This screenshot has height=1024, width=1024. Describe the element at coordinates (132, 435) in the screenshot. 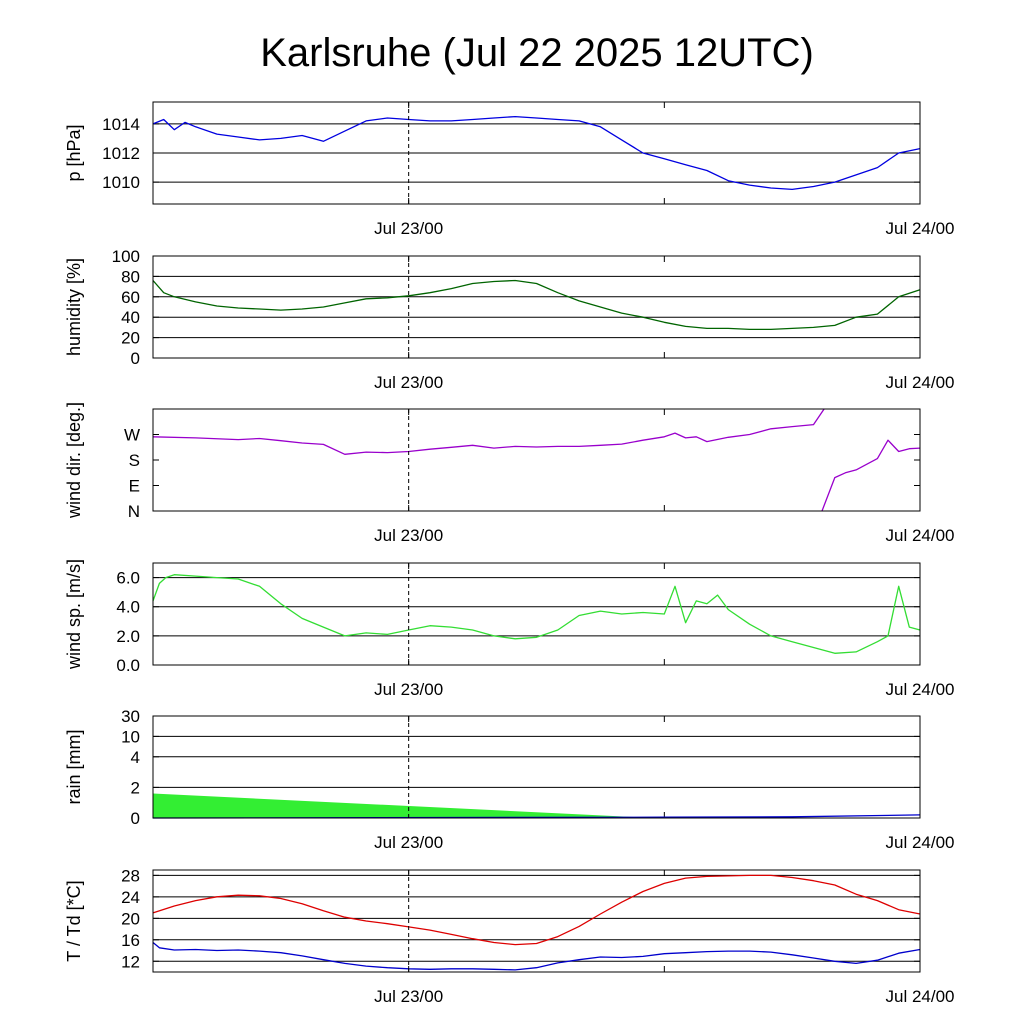

I see `wind-direction-ytick-label-3: W` at that location.